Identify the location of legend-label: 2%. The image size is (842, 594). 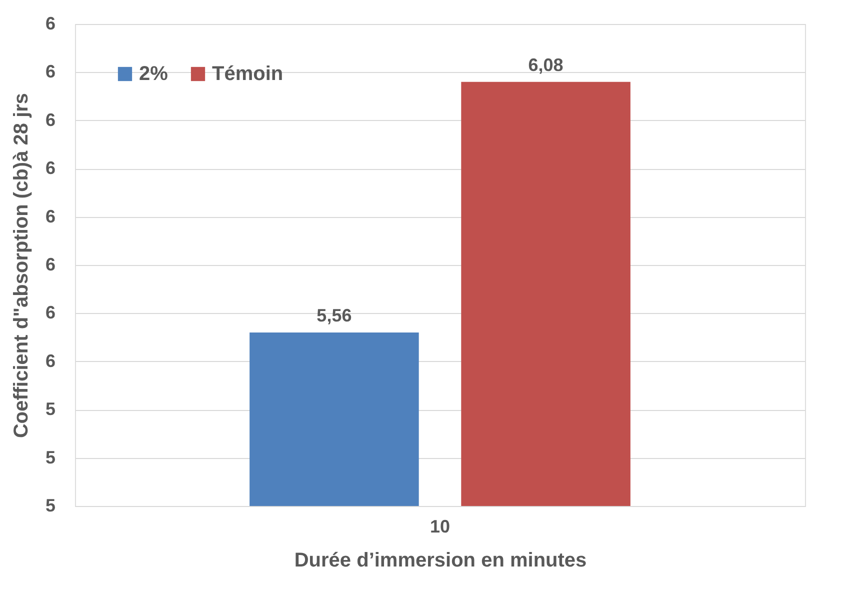
(153, 74).